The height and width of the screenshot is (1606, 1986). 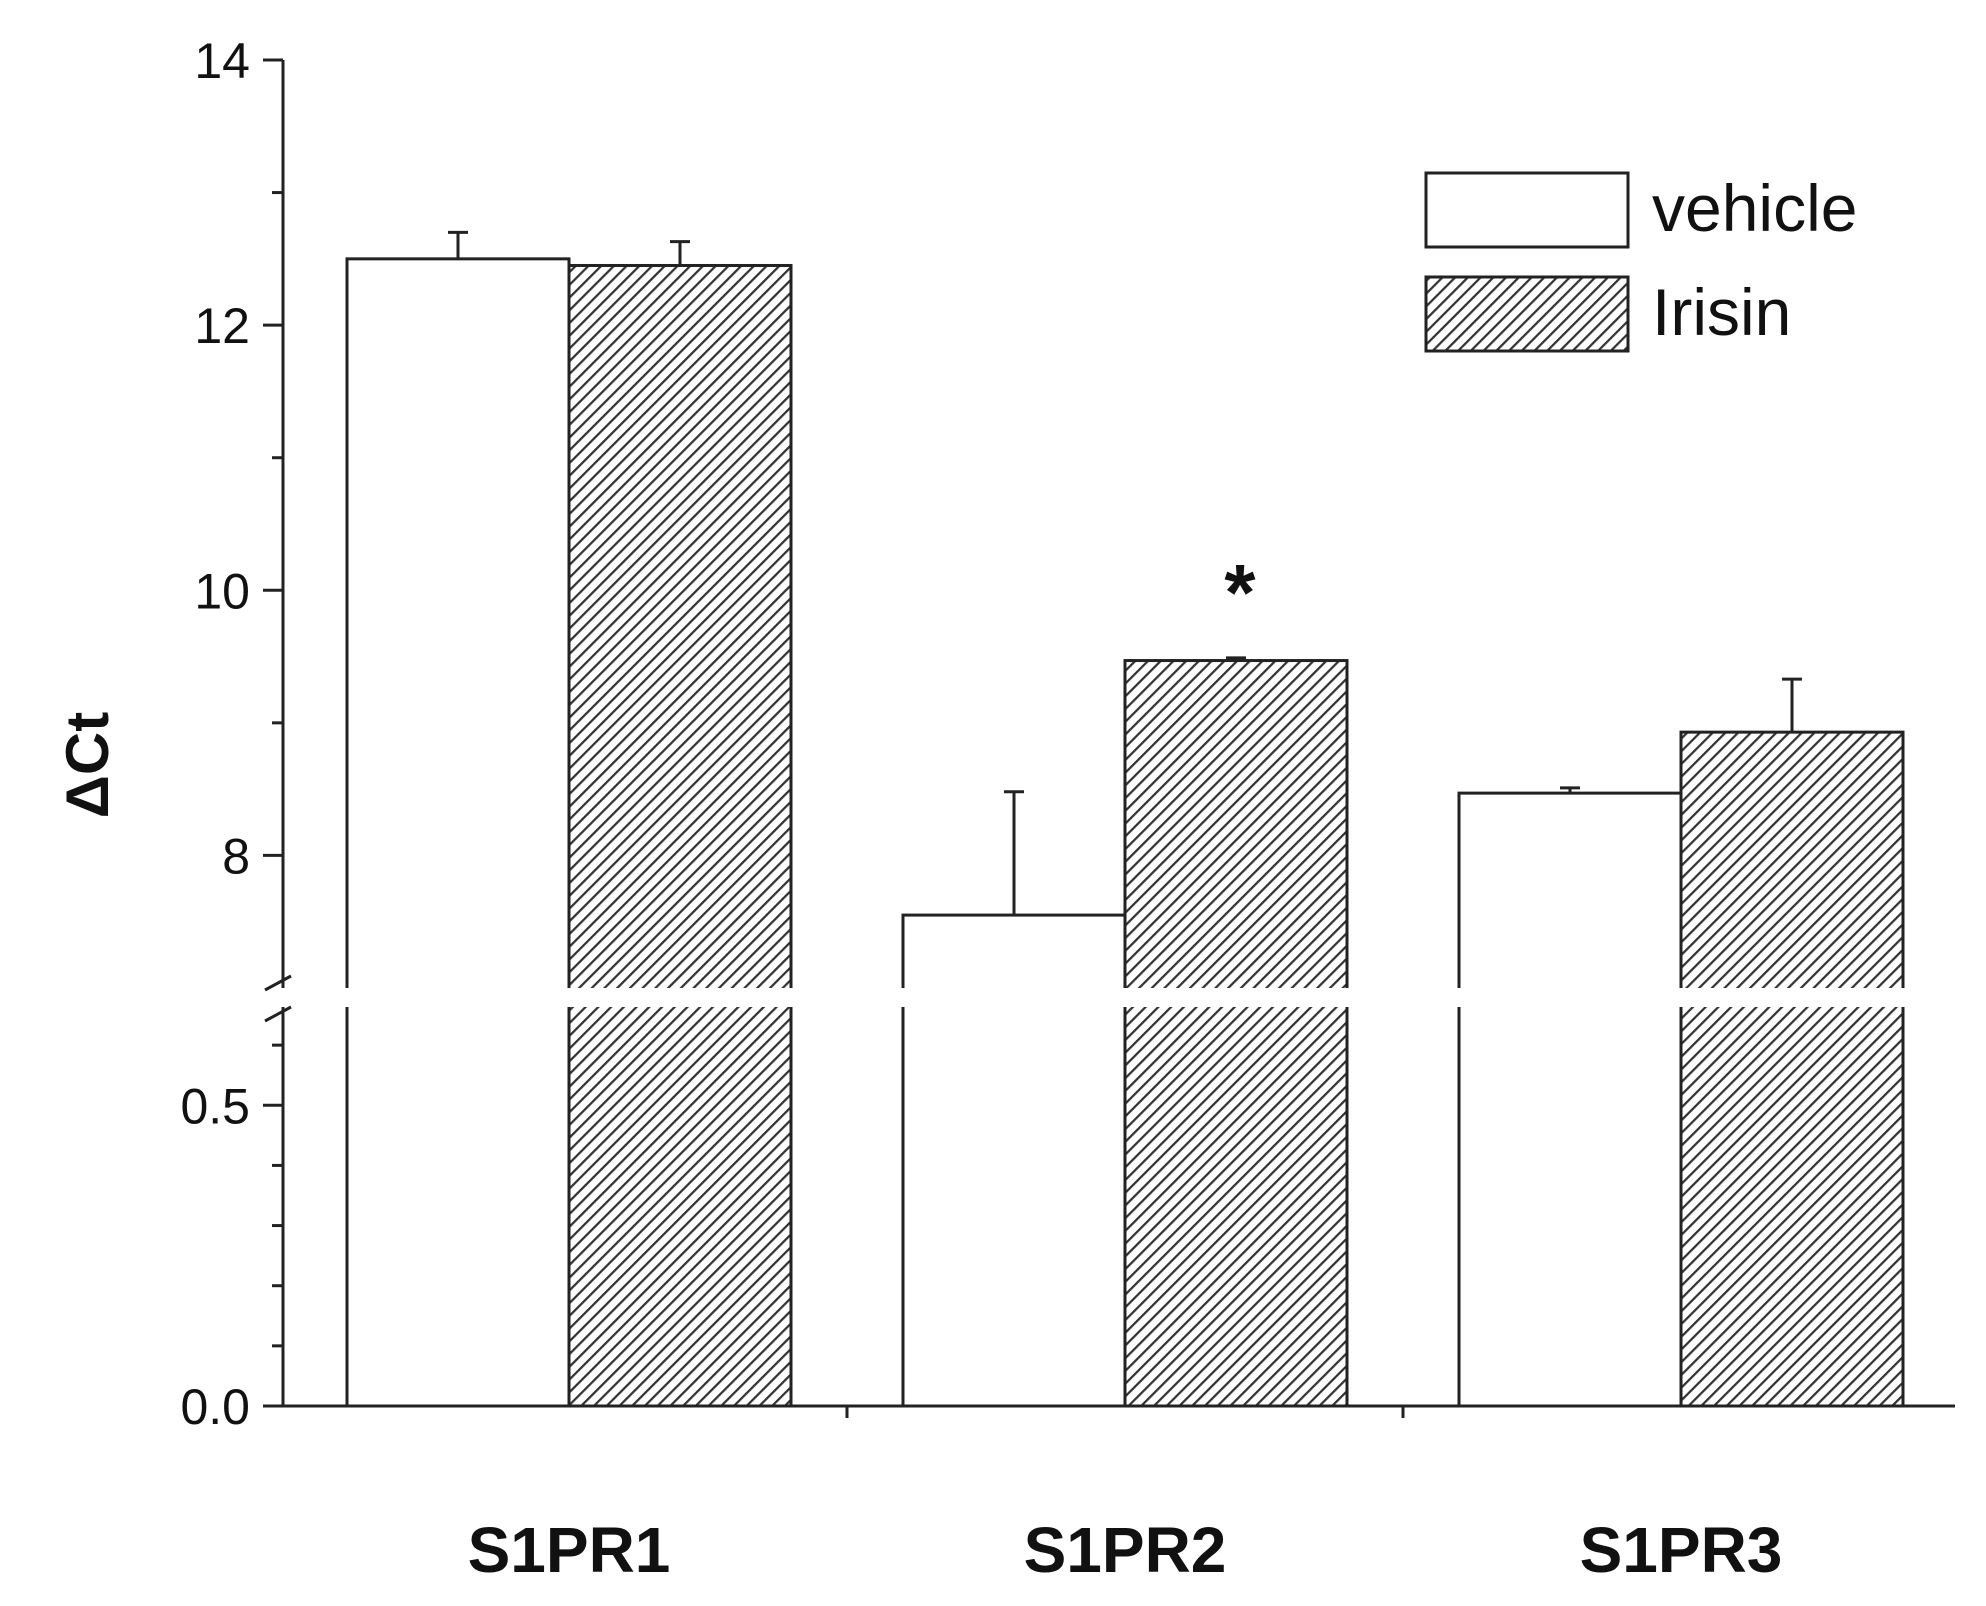 I want to click on x-category-label: S1PR2, so click(x=1125, y=1550).